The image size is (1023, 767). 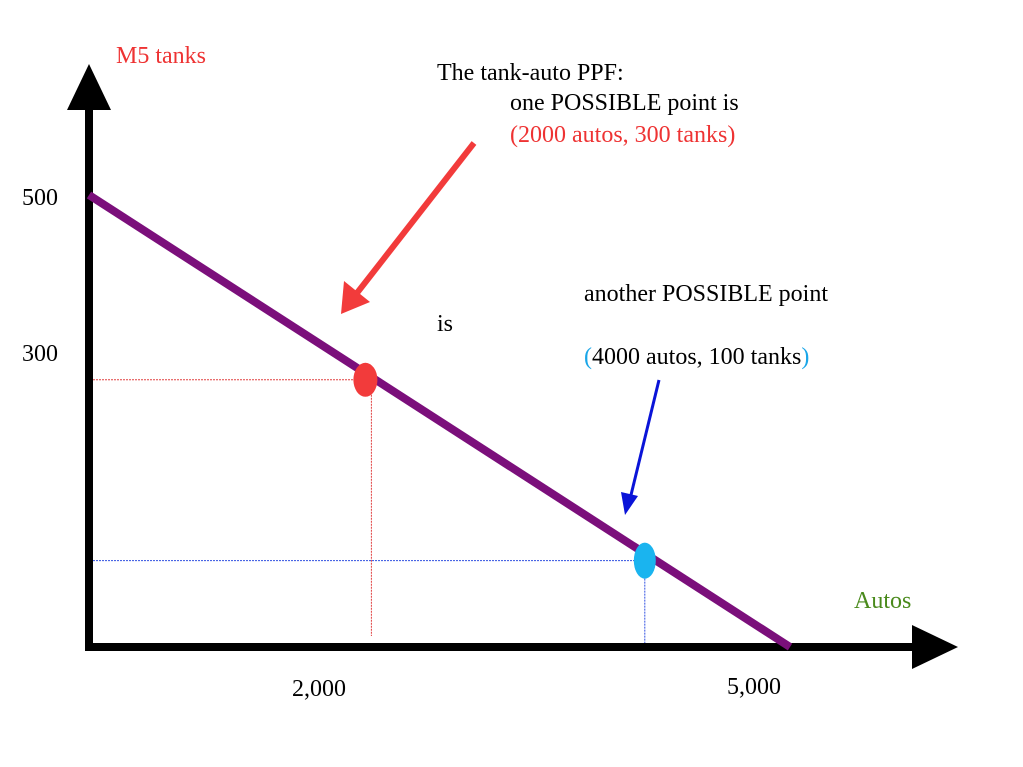 What do you see at coordinates (805, 357) in the screenshot?
I see `paren-close: )` at bounding box center [805, 357].